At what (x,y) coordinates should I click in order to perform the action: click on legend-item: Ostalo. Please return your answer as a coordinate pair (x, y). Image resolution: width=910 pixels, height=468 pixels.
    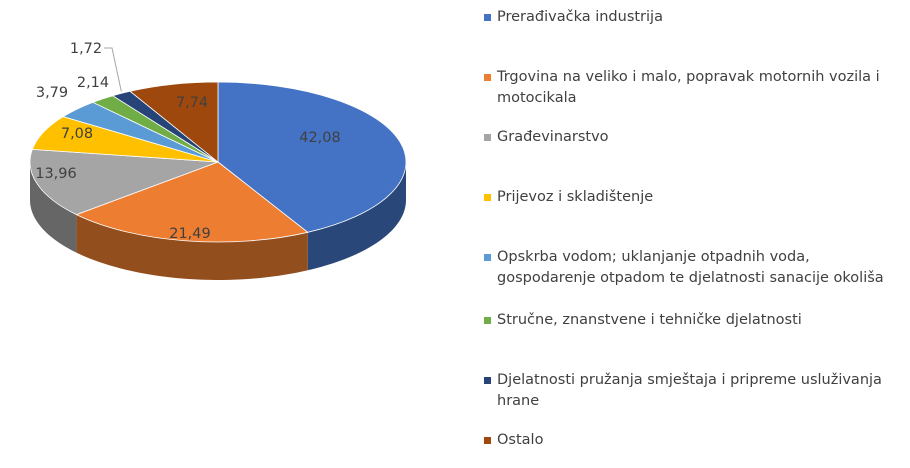
    Looking at the image, I should click on (694, 440).